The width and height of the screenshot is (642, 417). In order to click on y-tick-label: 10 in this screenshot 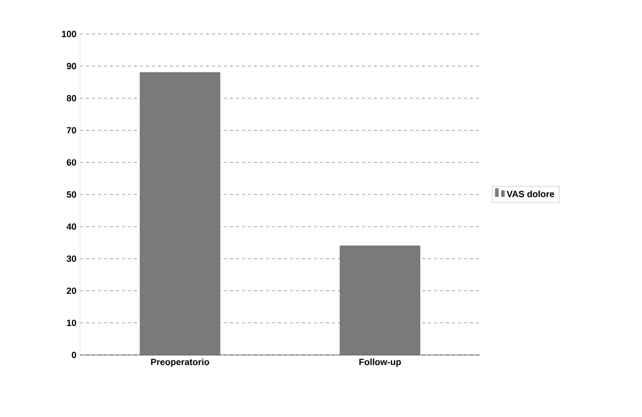, I will do `click(71, 323)`.